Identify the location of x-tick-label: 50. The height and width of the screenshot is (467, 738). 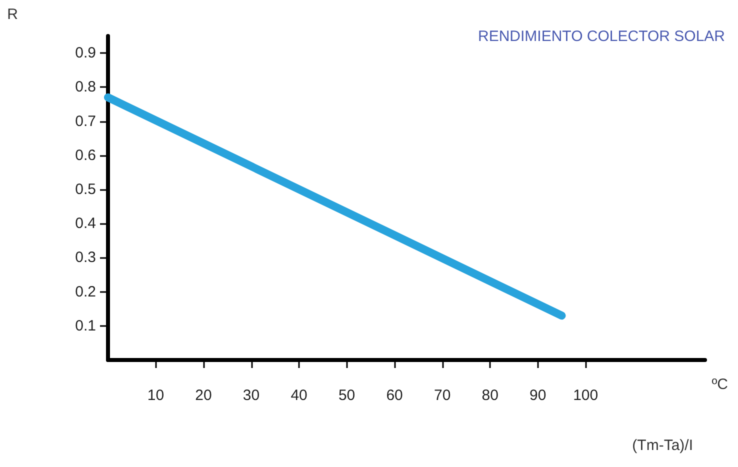
(347, 395).